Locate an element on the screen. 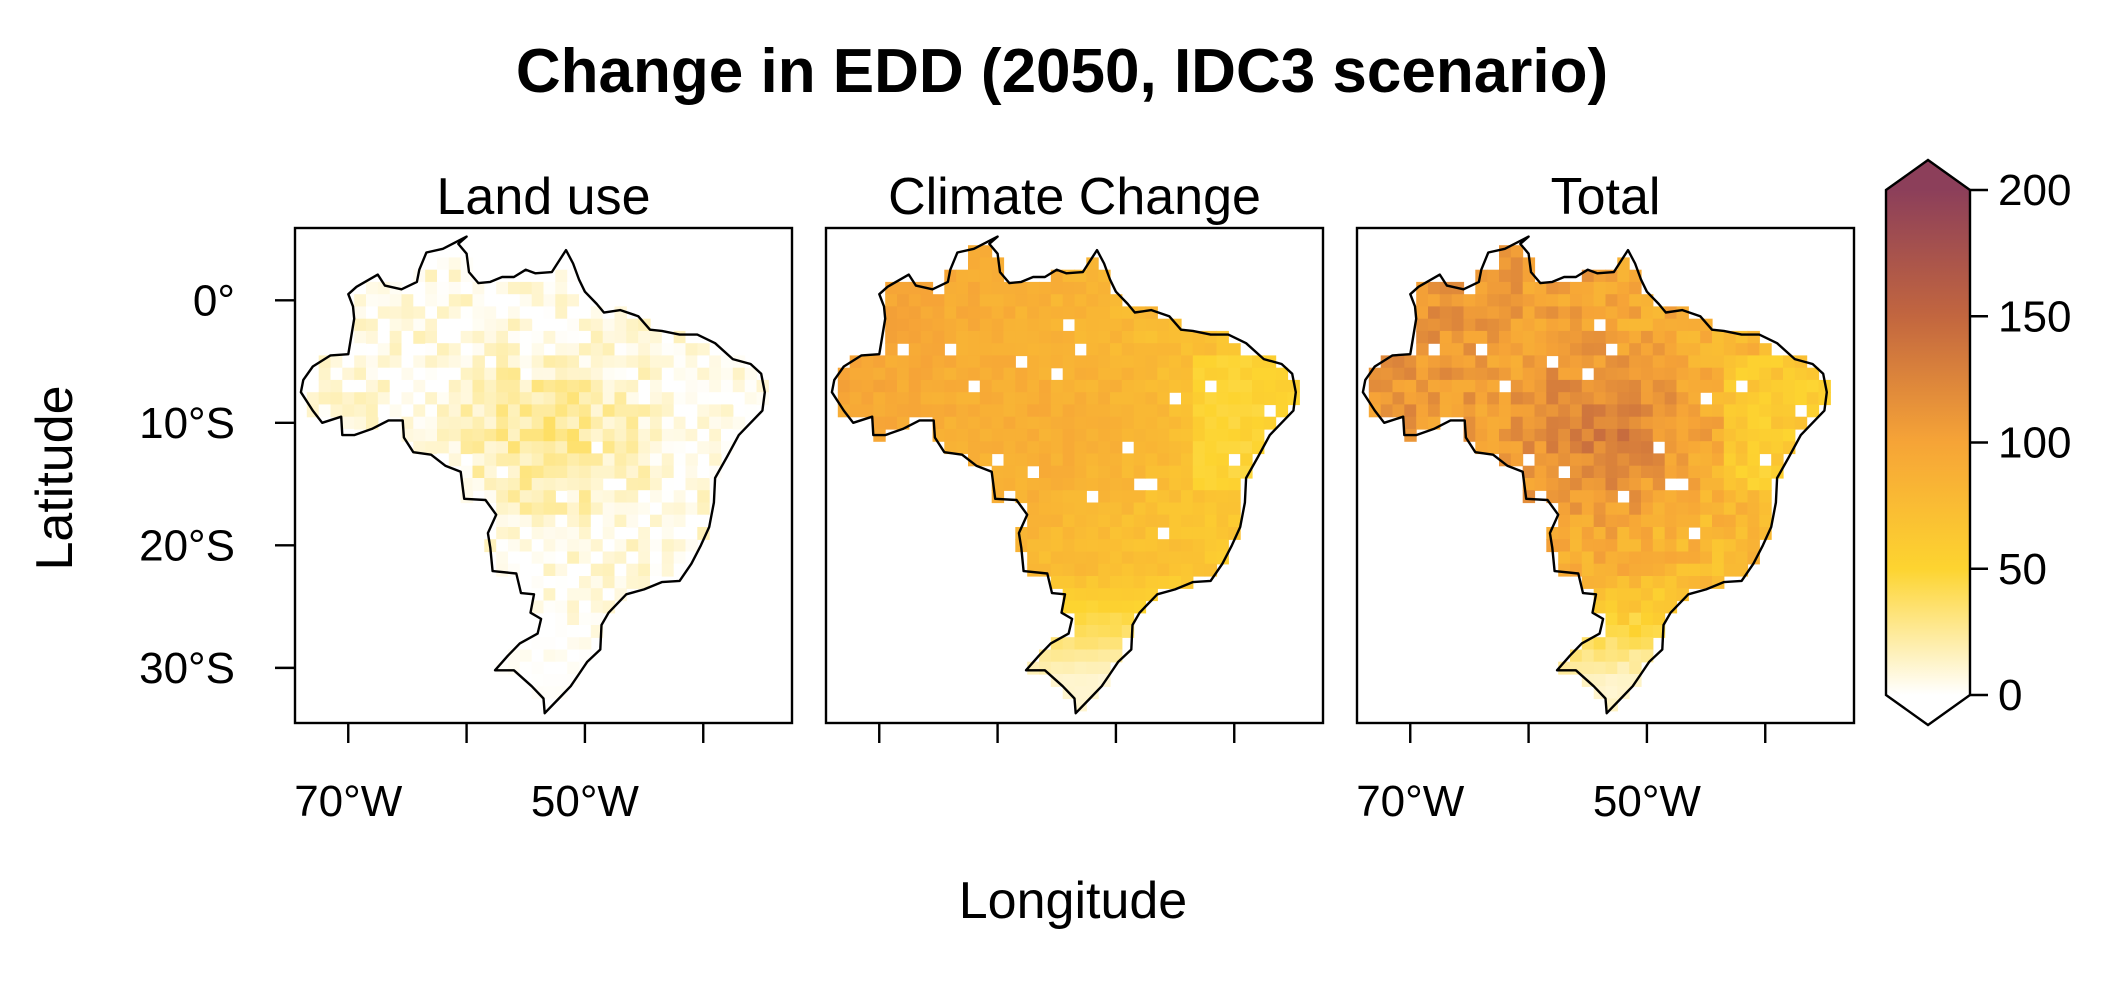  brazil-outline is located at coordinates (1063, 475).